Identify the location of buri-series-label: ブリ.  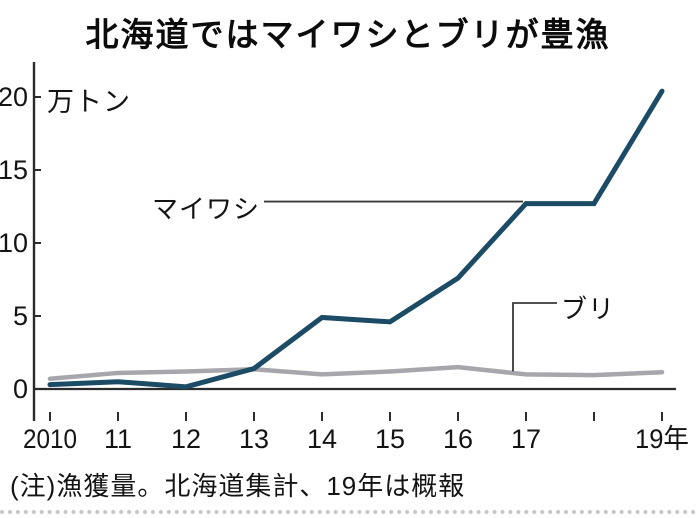
(588, 309).